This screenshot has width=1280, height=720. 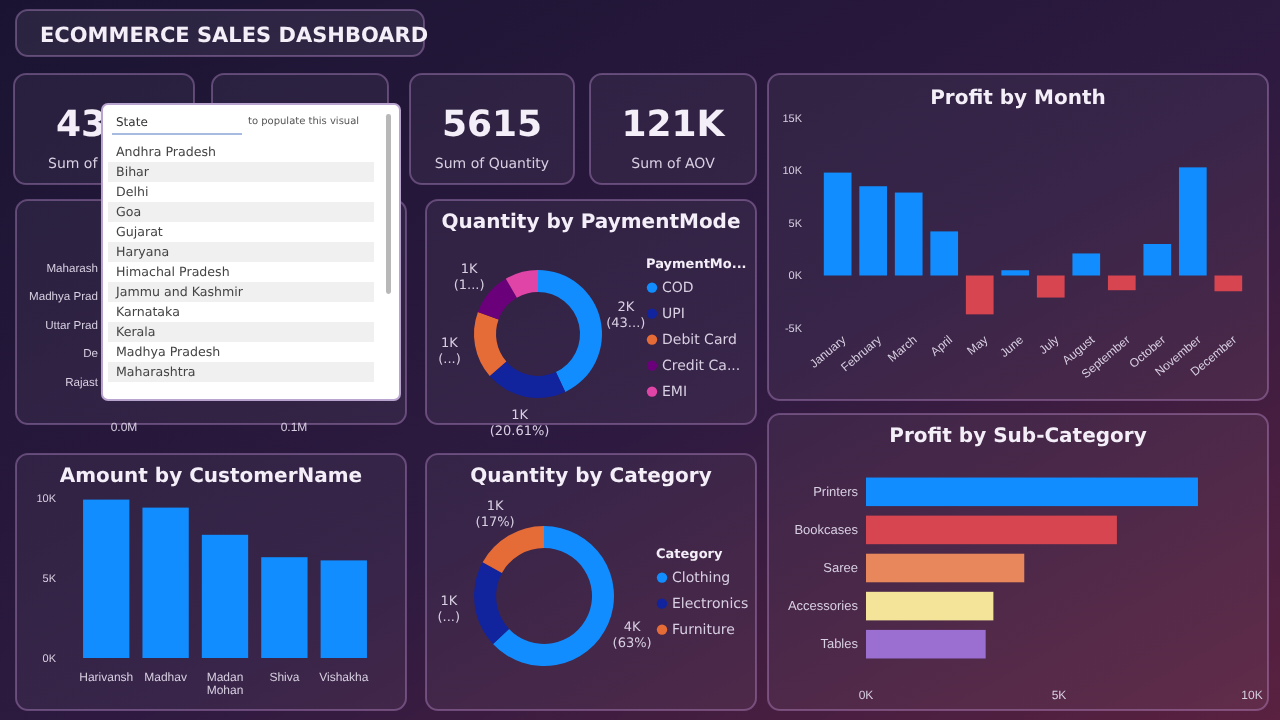 I want to click on chart-title: Amount by CustomerName, so click(x=211, y=477).